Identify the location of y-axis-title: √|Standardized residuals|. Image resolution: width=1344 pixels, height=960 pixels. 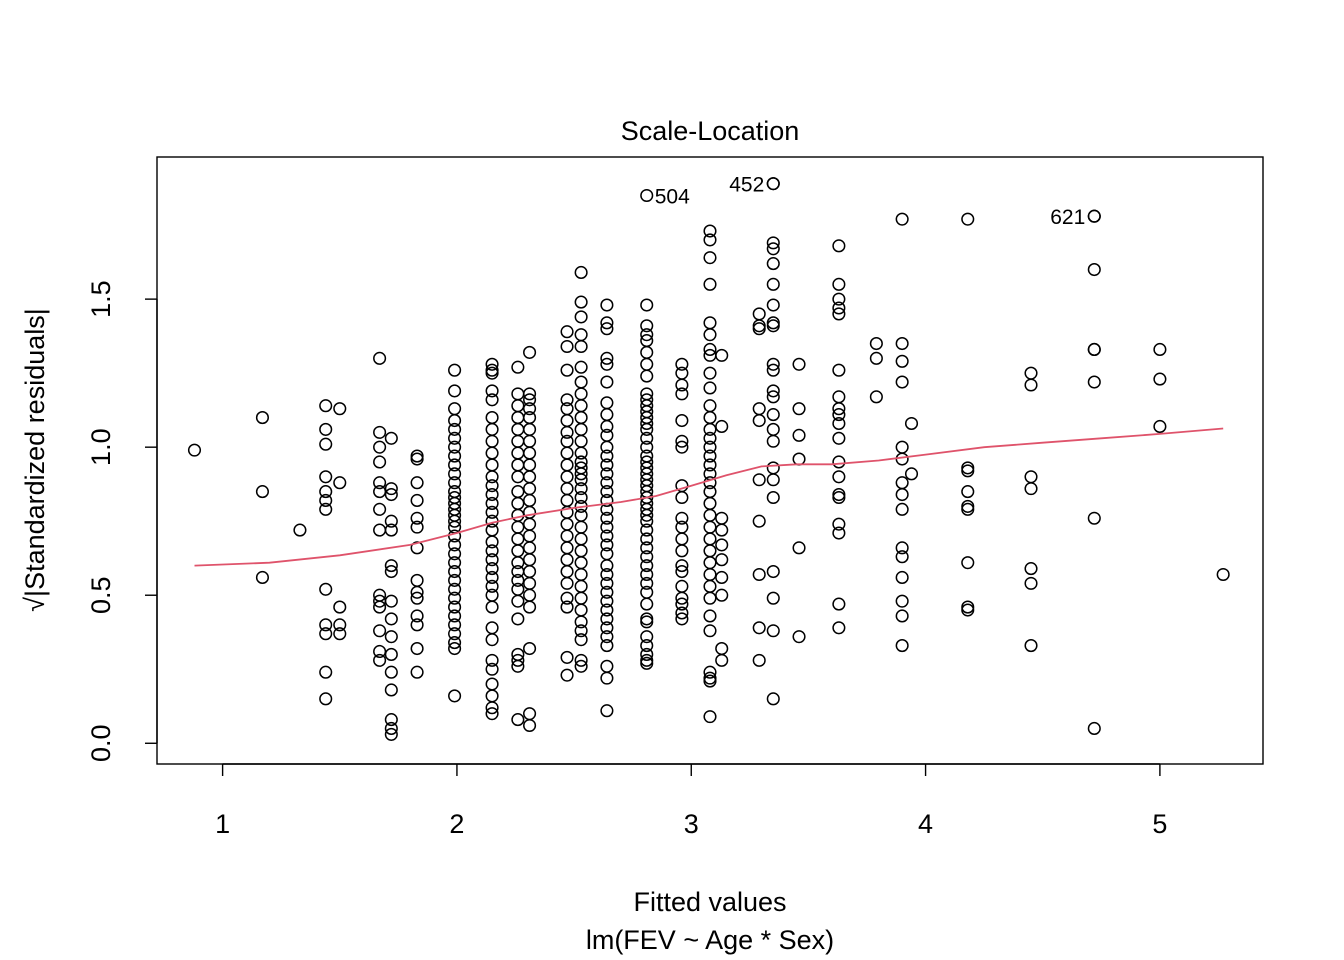
(35, 460).